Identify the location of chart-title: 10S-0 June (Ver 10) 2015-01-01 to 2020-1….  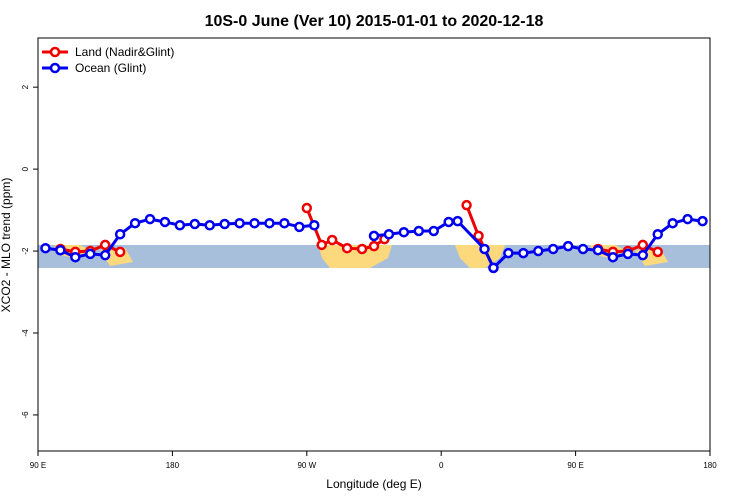
(374, 21).